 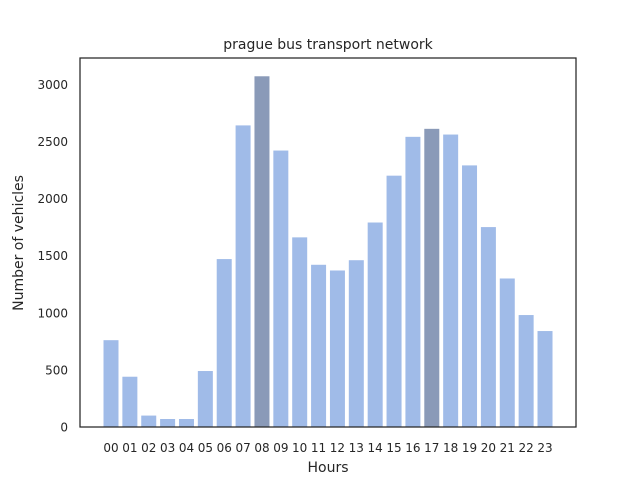 What do you see at coordinates (52, 313) in the screenshot?
I see `y-tick-label-1000: 1000` at bounding box center [52, 313].